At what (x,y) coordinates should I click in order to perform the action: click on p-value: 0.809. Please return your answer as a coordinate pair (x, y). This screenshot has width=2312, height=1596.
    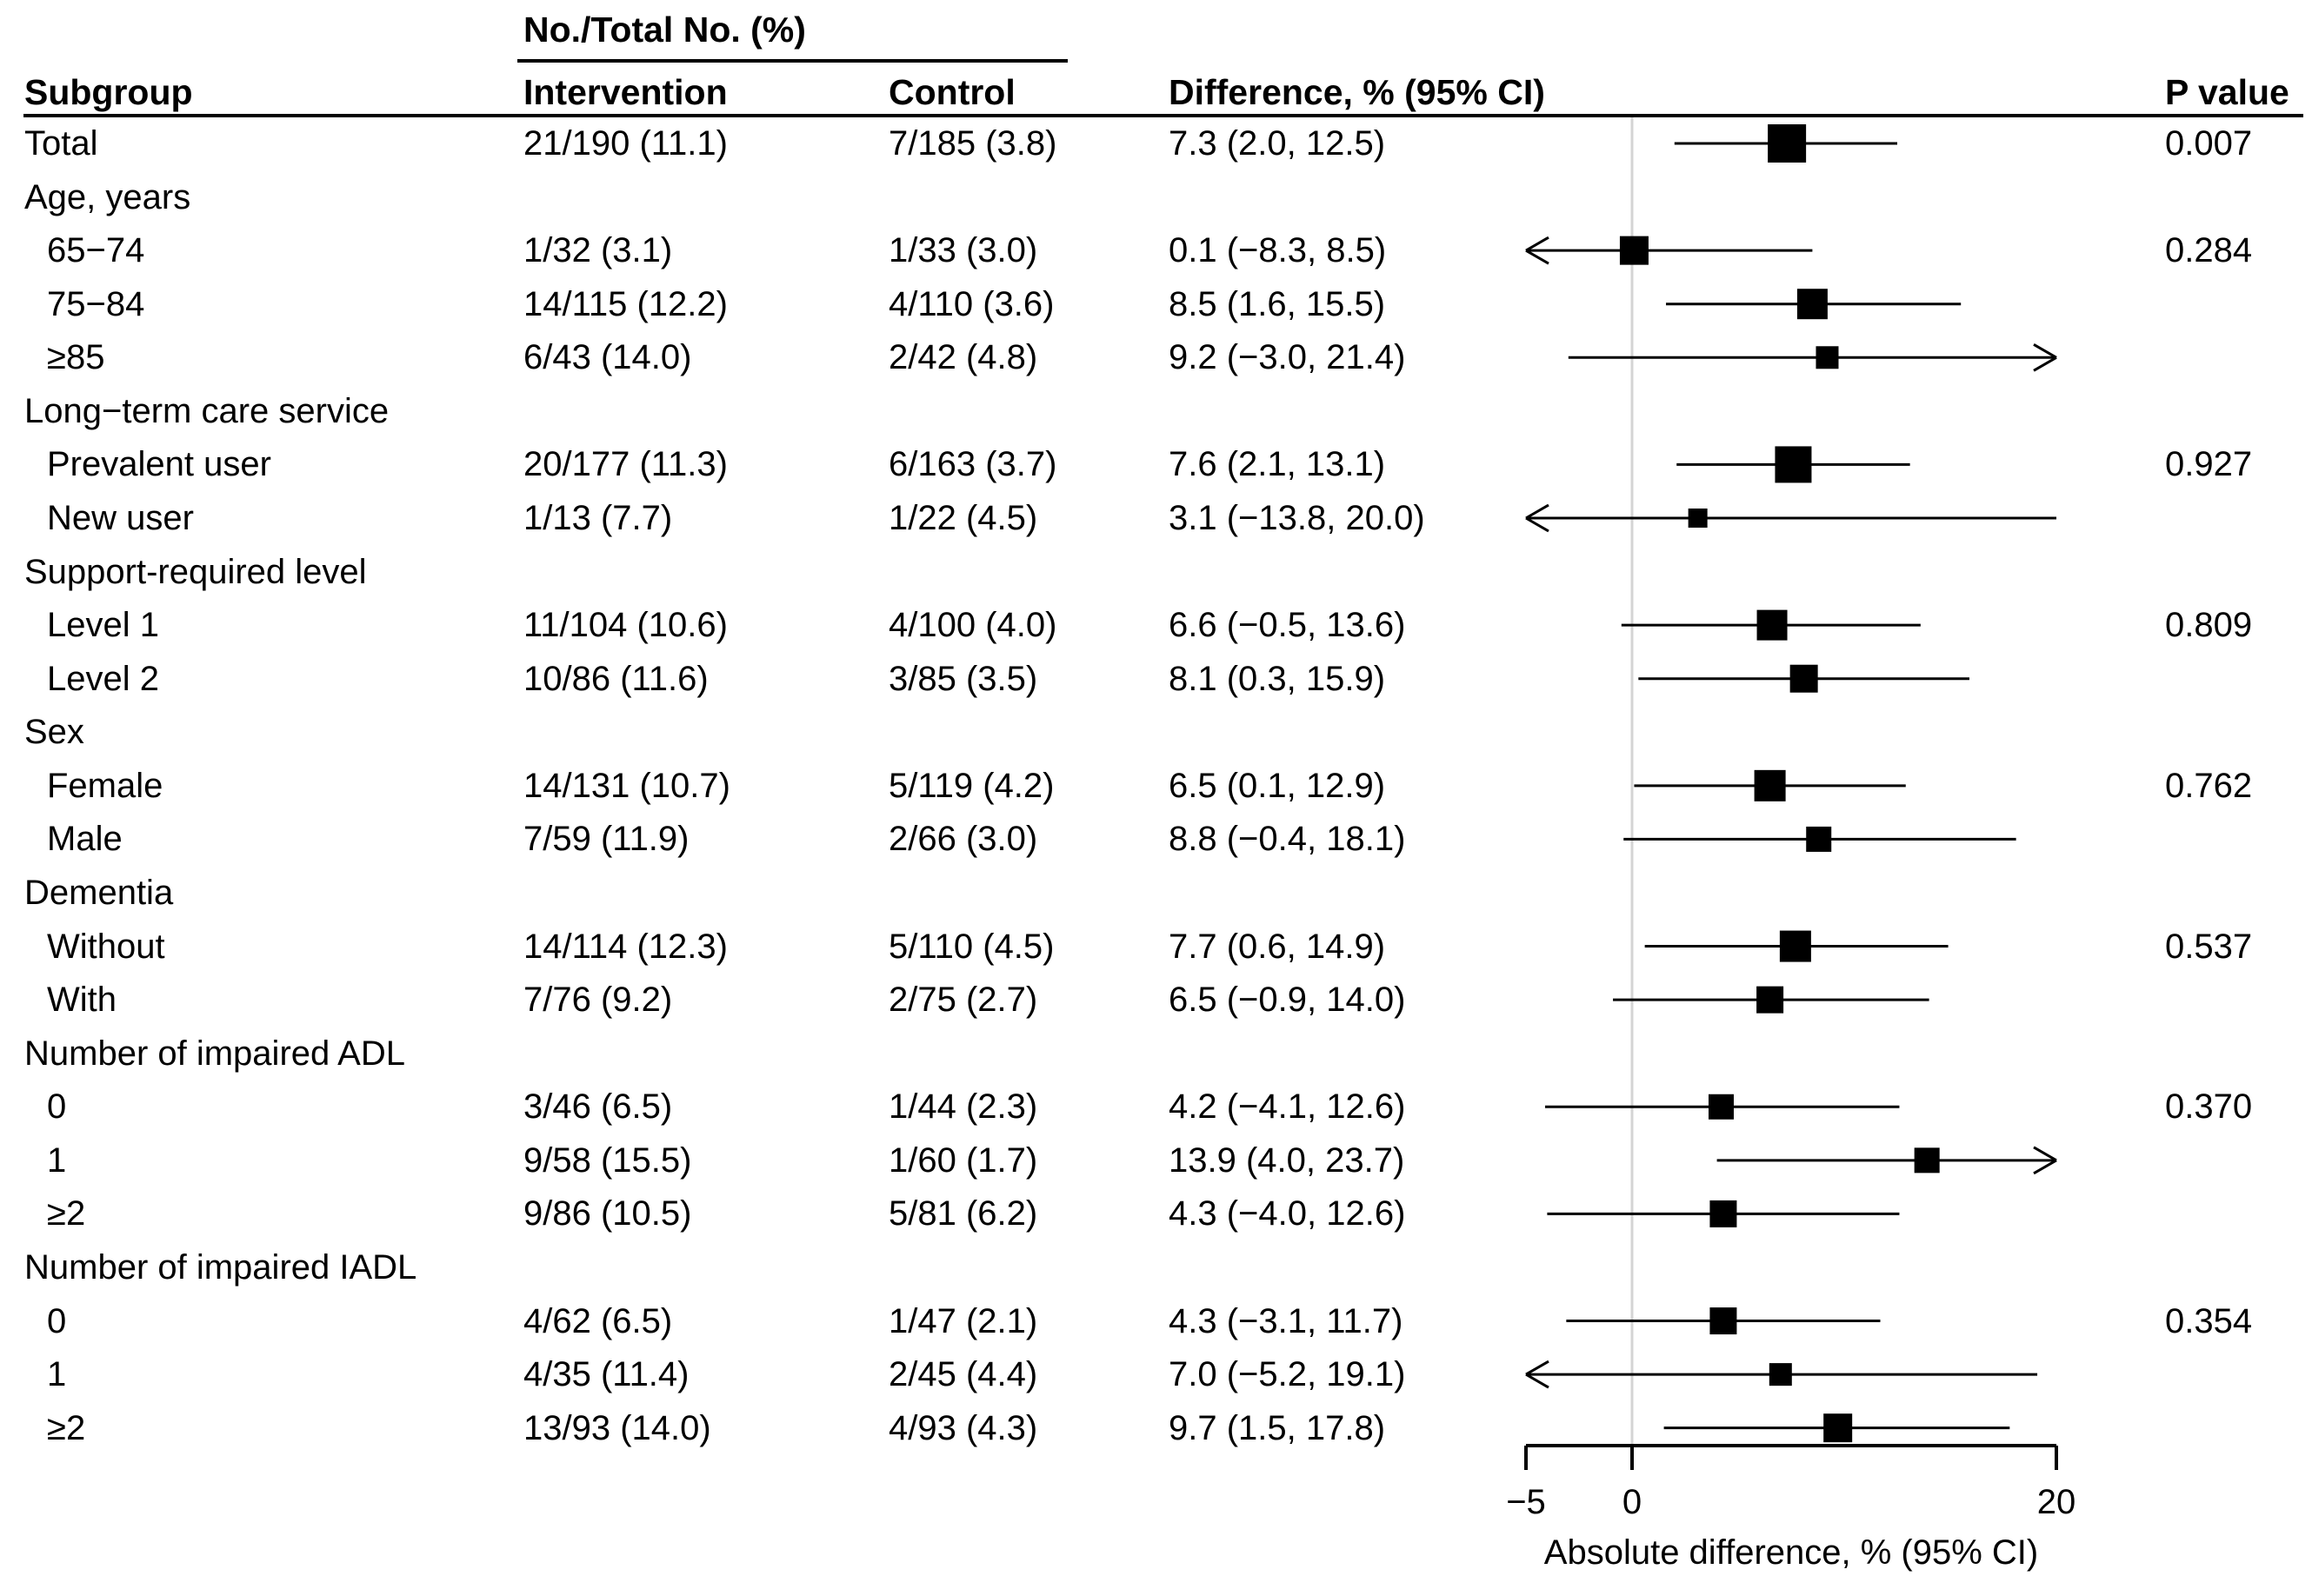
    Looking at the image, I should click on (2209, 625).